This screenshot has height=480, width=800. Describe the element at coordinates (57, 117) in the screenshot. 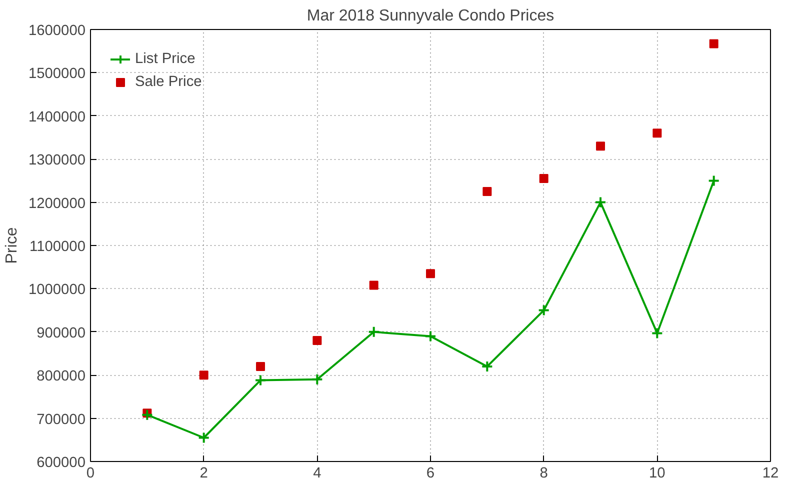

I see `y-tick-label: 1400000` at that location.